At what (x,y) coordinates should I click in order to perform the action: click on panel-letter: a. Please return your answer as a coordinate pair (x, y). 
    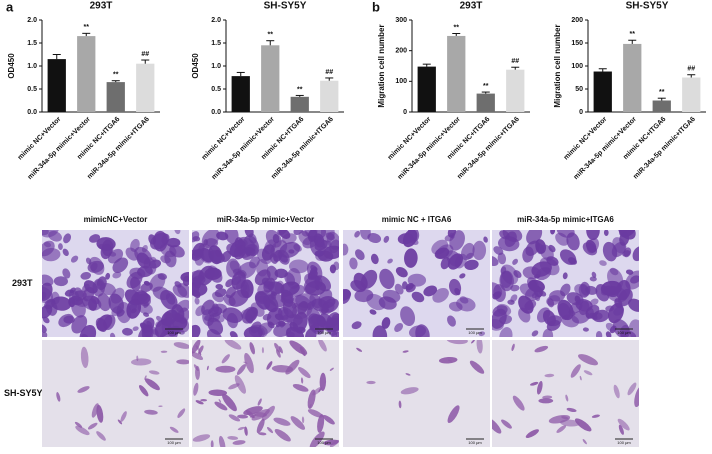
    Looking at the image, I should click on (10, 7).